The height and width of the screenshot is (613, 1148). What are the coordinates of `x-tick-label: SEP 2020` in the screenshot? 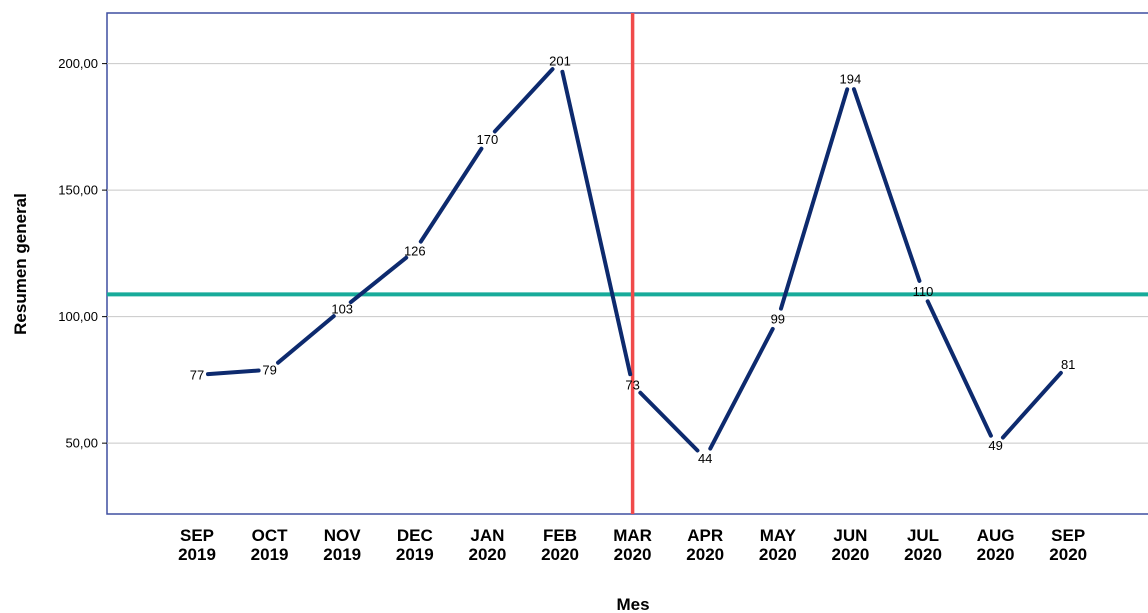 It's located at (1068, 545).